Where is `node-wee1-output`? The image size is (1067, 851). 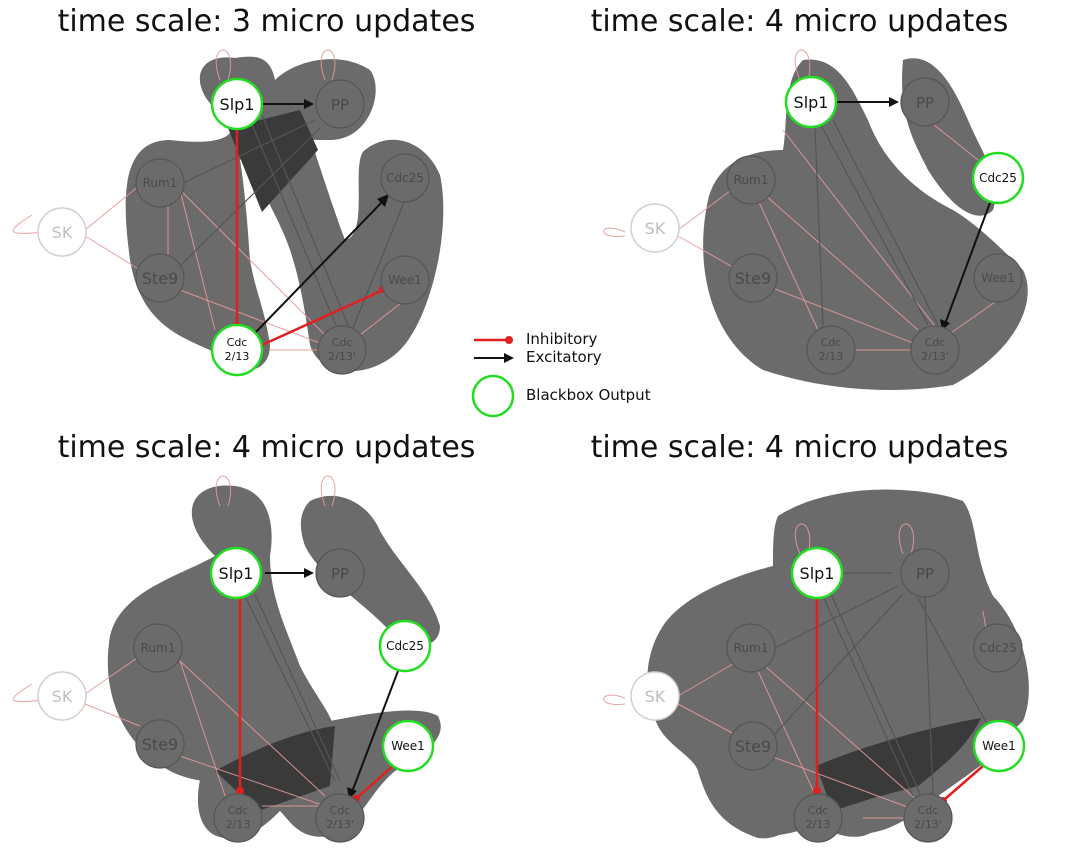 node-wee1-output is located at coordinates (408, 746).